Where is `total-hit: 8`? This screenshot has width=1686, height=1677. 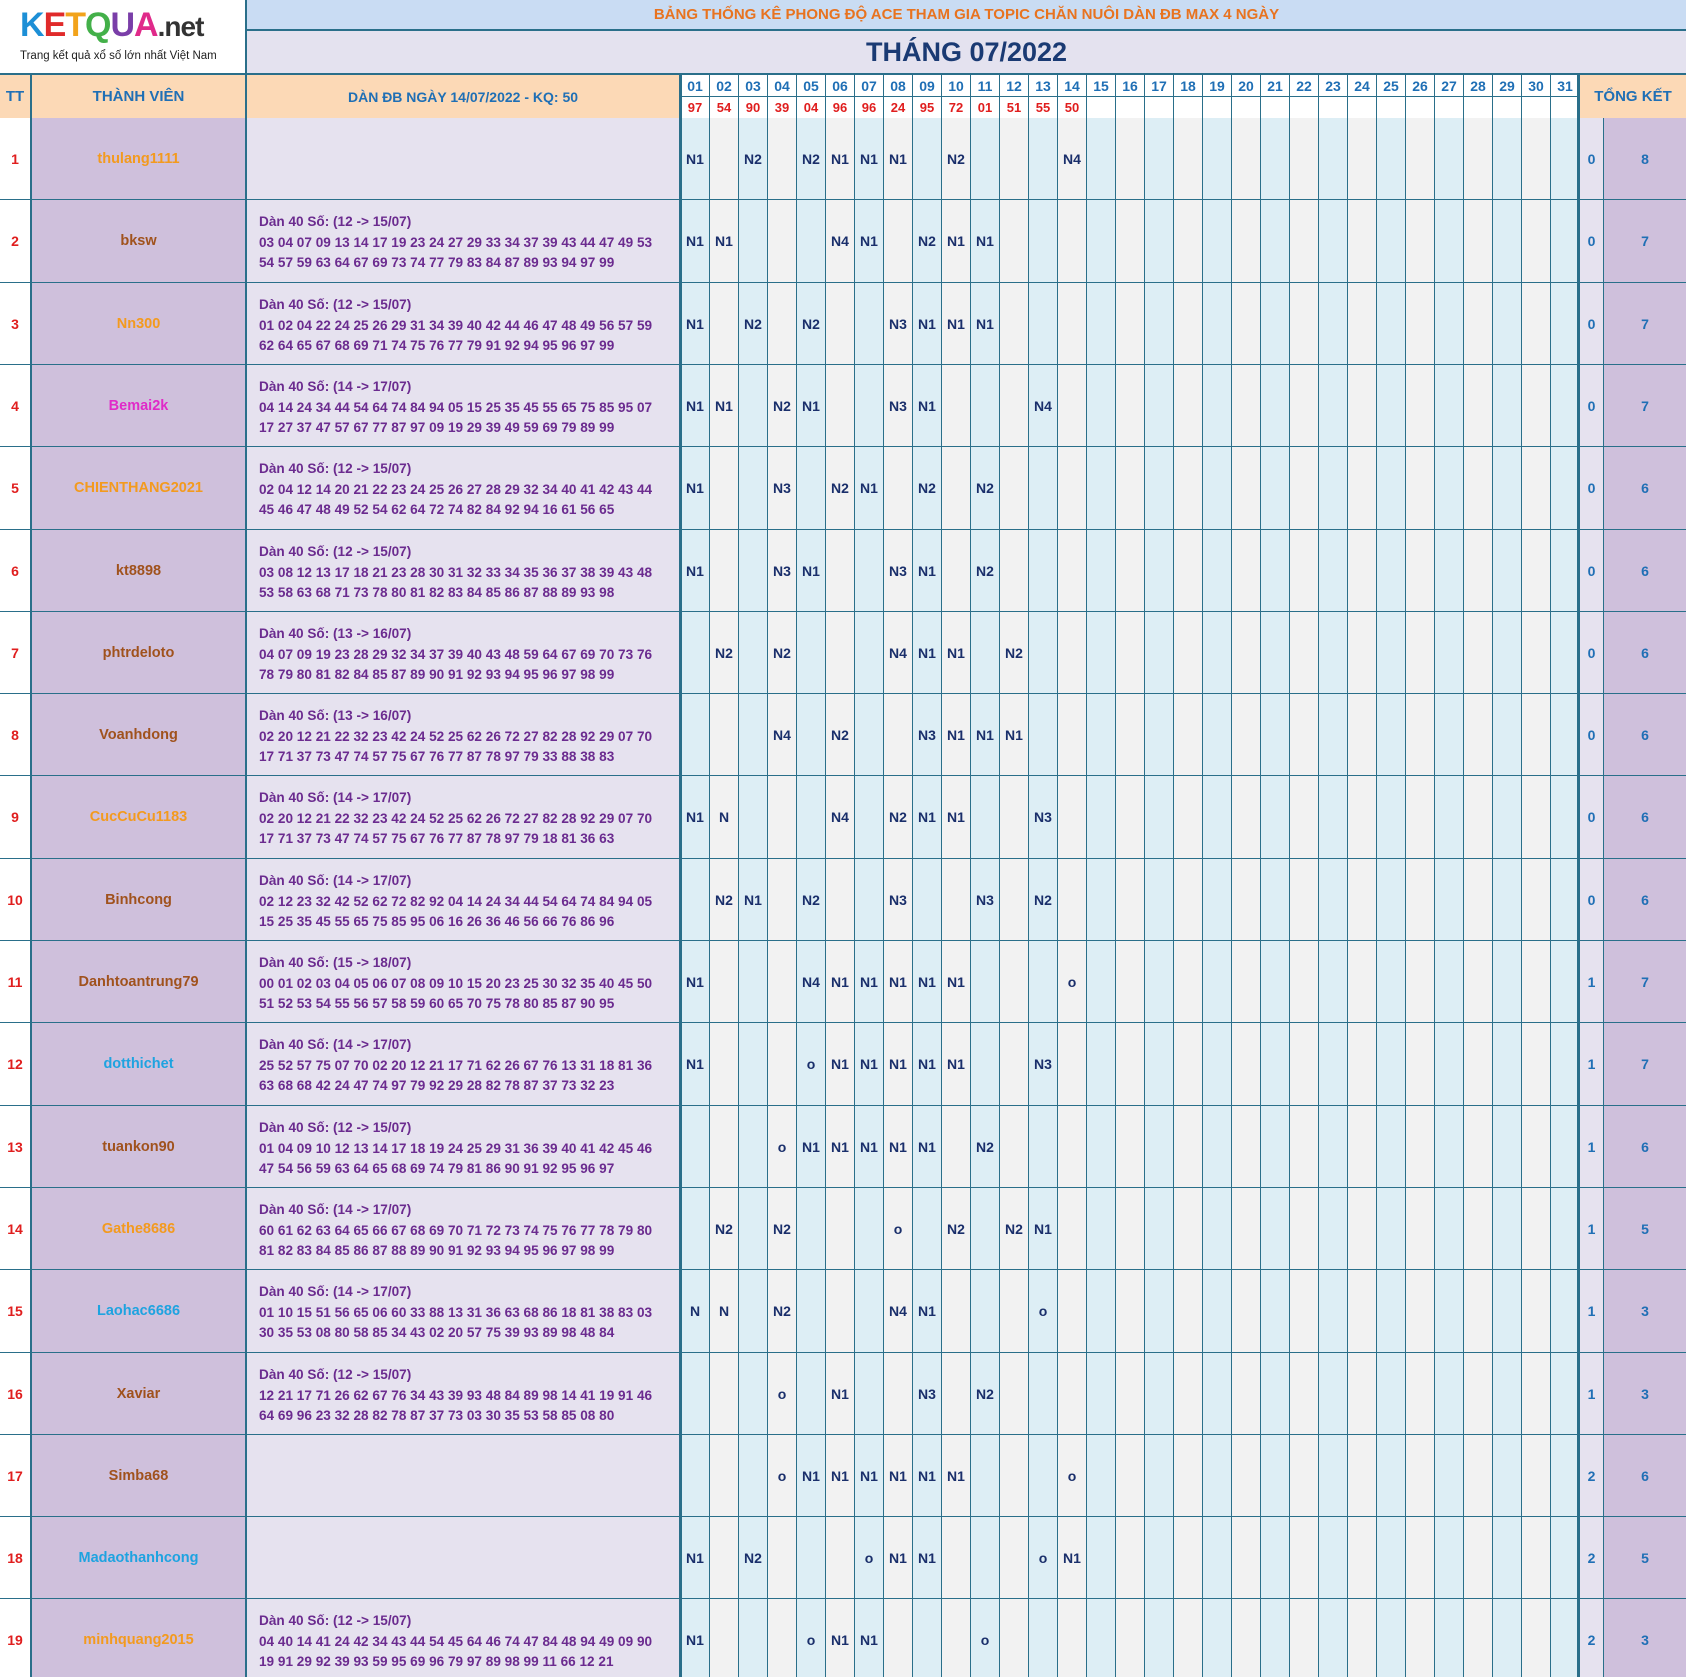
total-hit: 8 is located at coordinates (1645, 159).